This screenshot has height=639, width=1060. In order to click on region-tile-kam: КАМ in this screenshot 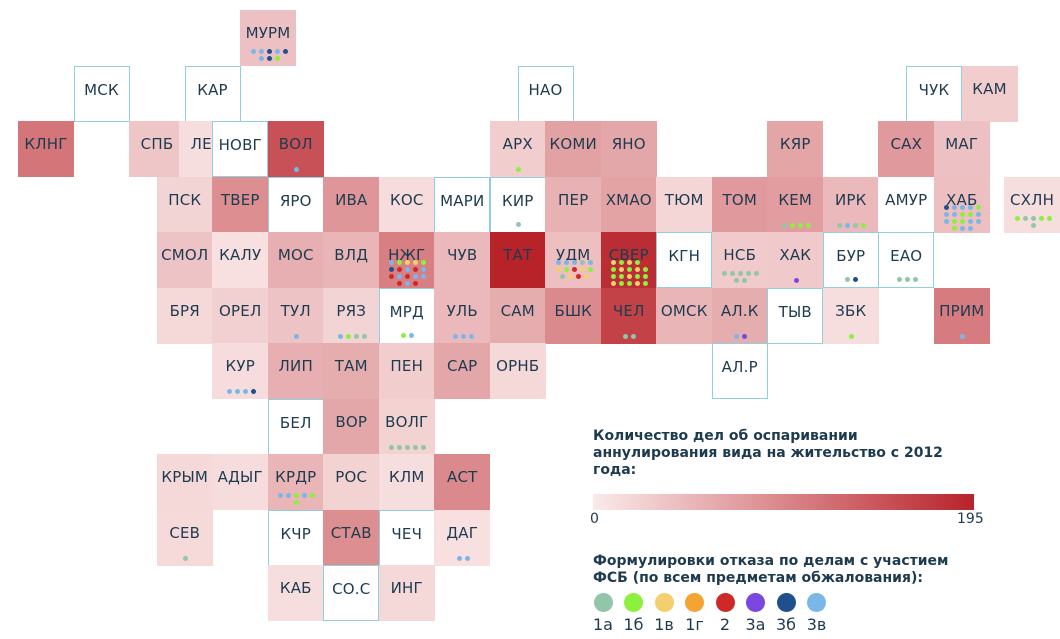, I will do `click(989, 93)`.